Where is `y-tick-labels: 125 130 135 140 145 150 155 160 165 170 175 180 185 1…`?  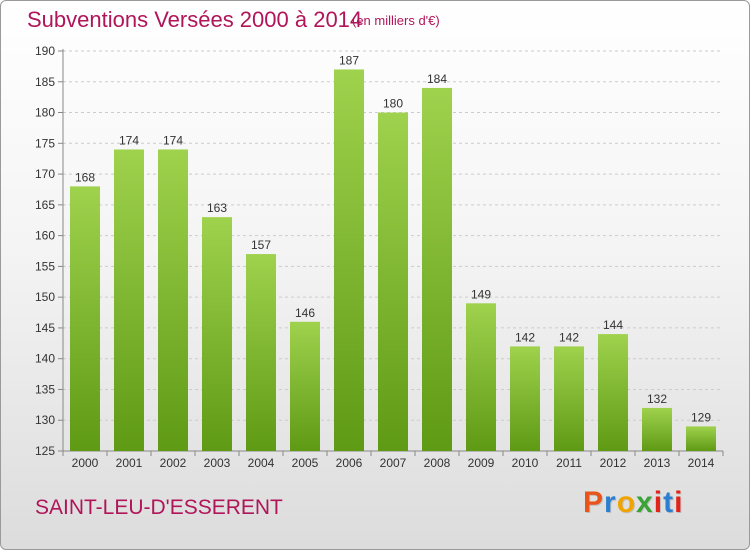 y-tick-labels: 125 130 135 140 145 150 155 160 165 170 175 180 185 1… is located at coordinates (45, 251).